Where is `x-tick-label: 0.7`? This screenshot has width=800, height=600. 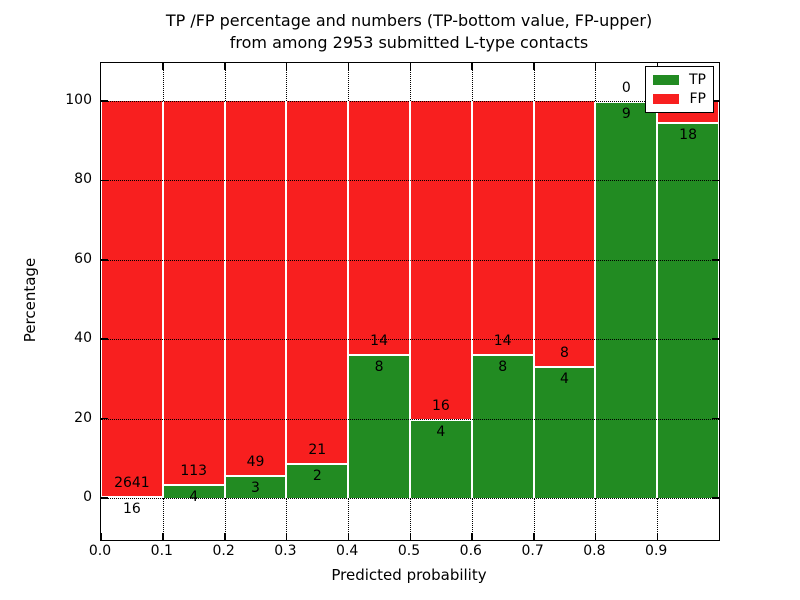
x-tick-label: 0.7 is located at coordinates (532, 551).